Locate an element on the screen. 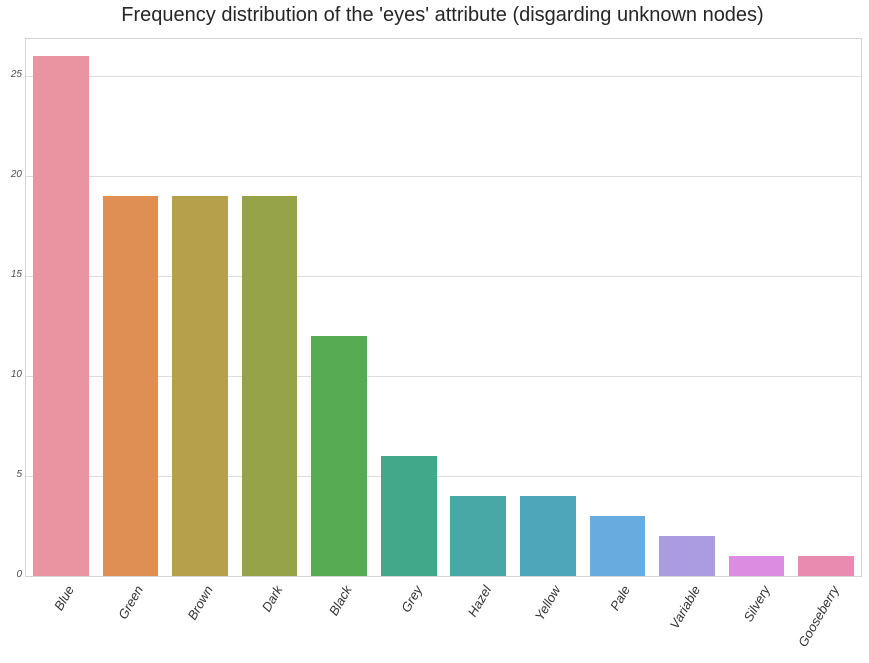 This screenshot has width=869, height=663. bar-green is located at coordinates (130, 386).